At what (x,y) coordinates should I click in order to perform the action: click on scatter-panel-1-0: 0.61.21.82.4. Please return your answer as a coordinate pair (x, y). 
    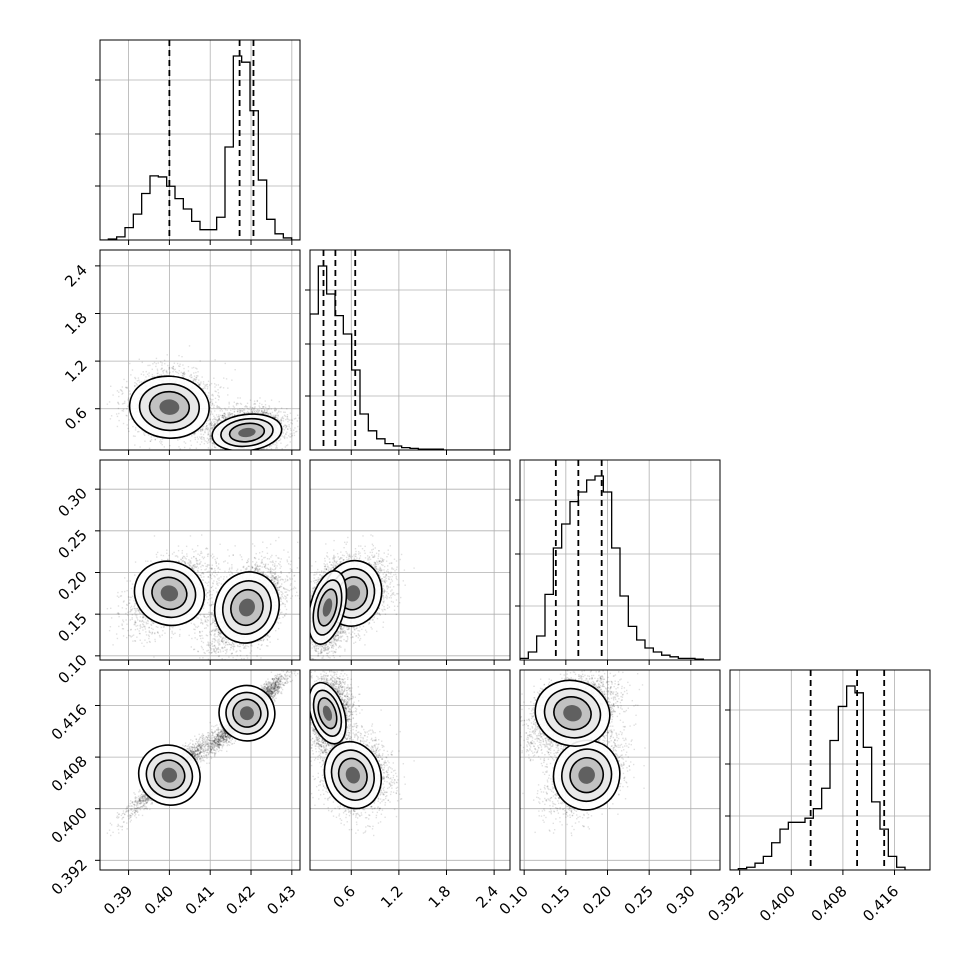
    Looking at the image, I should click on (180, 352).